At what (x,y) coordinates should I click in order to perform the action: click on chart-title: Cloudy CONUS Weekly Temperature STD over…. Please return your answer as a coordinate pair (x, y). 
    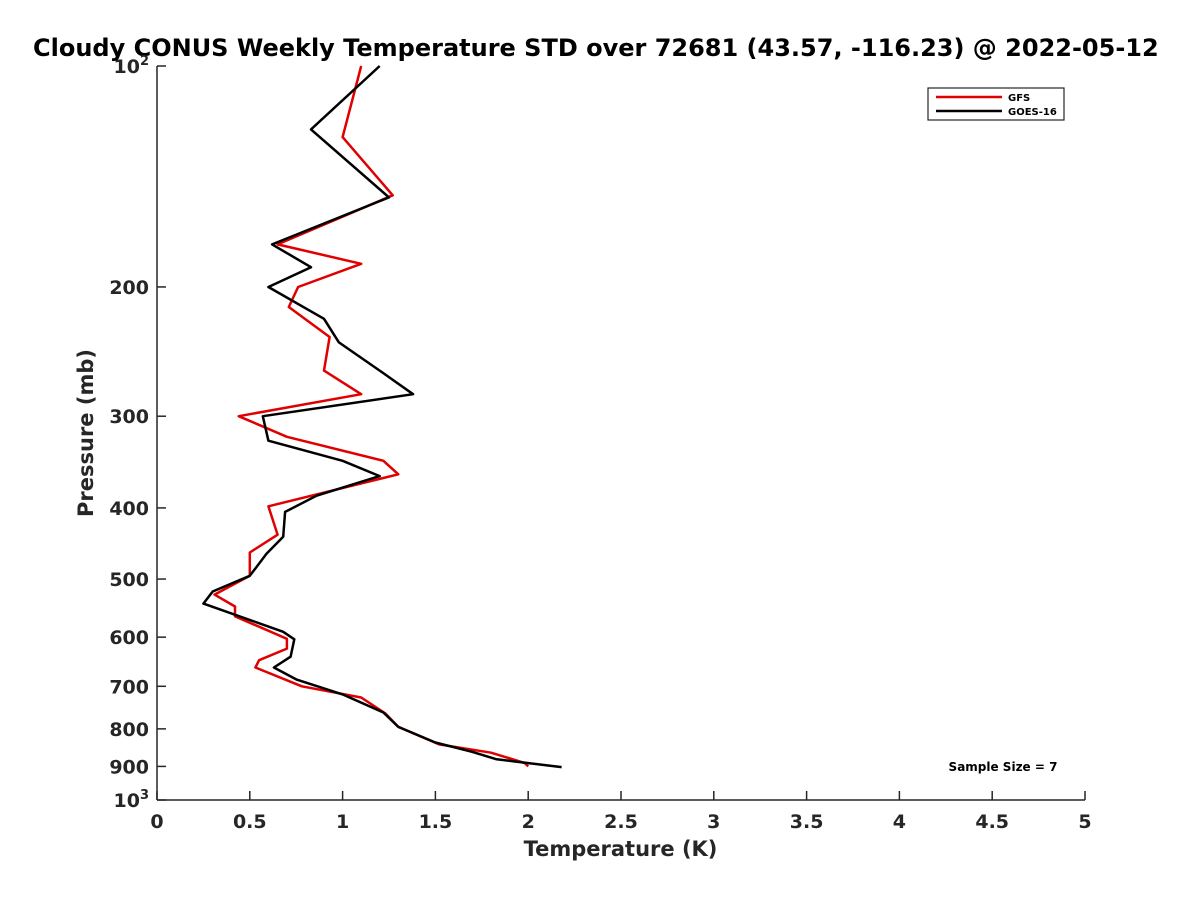
    Looking at the image, I should click on (596, 48).